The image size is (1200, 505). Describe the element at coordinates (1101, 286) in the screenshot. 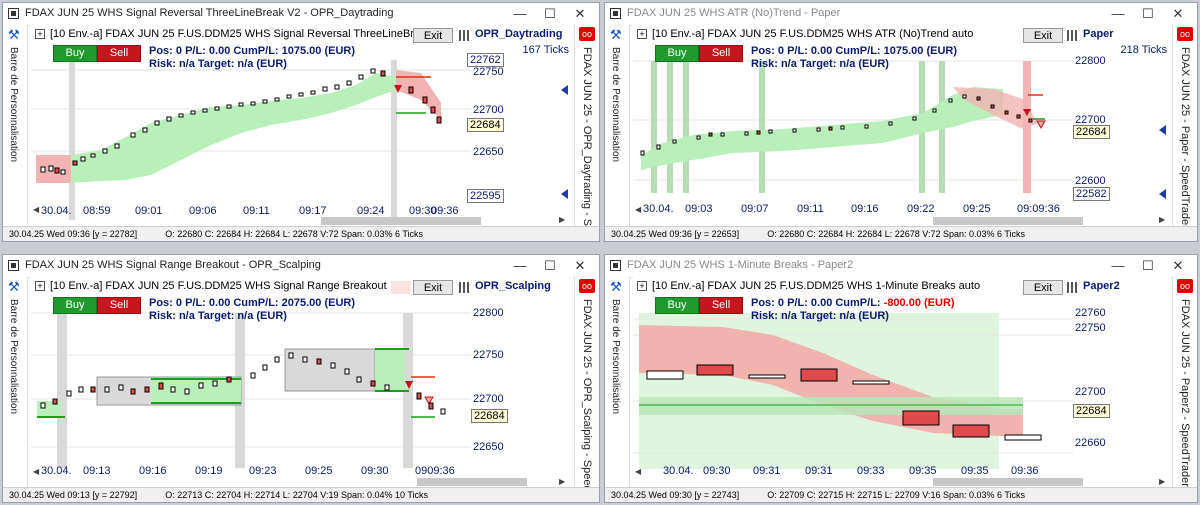

I see `account-name: Paper2` at that location.